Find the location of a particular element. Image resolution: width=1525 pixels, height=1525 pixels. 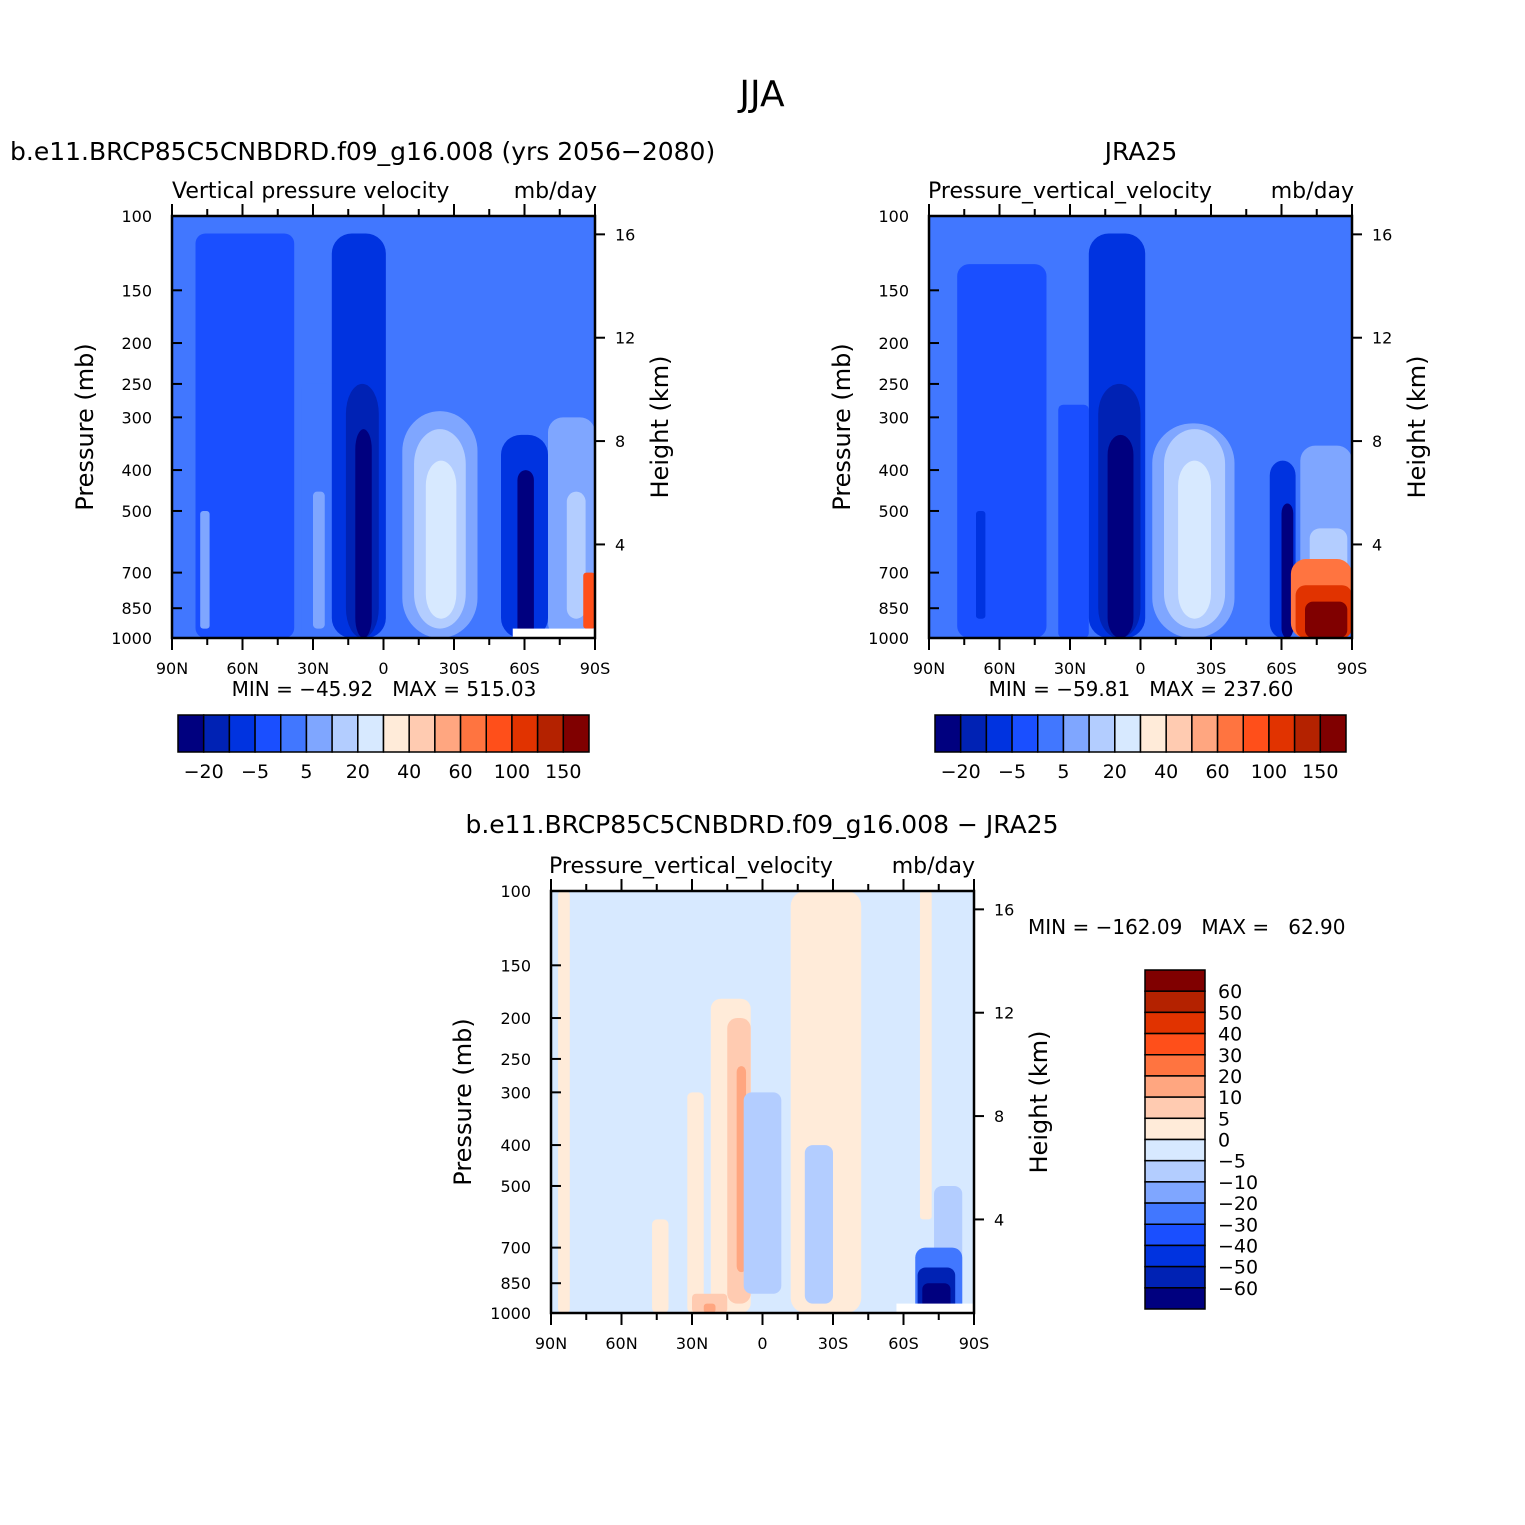

colorbar-label: −60 is located at coordinates (1238, 1289).